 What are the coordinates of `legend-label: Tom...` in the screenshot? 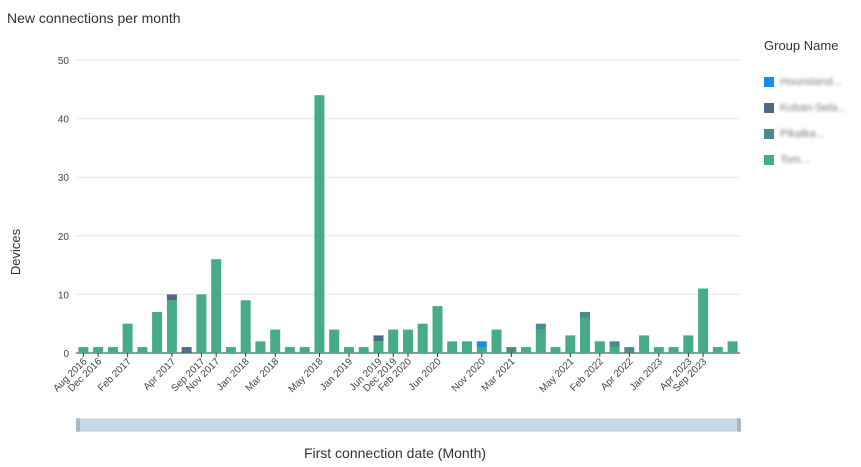 It's located at (795, 160).